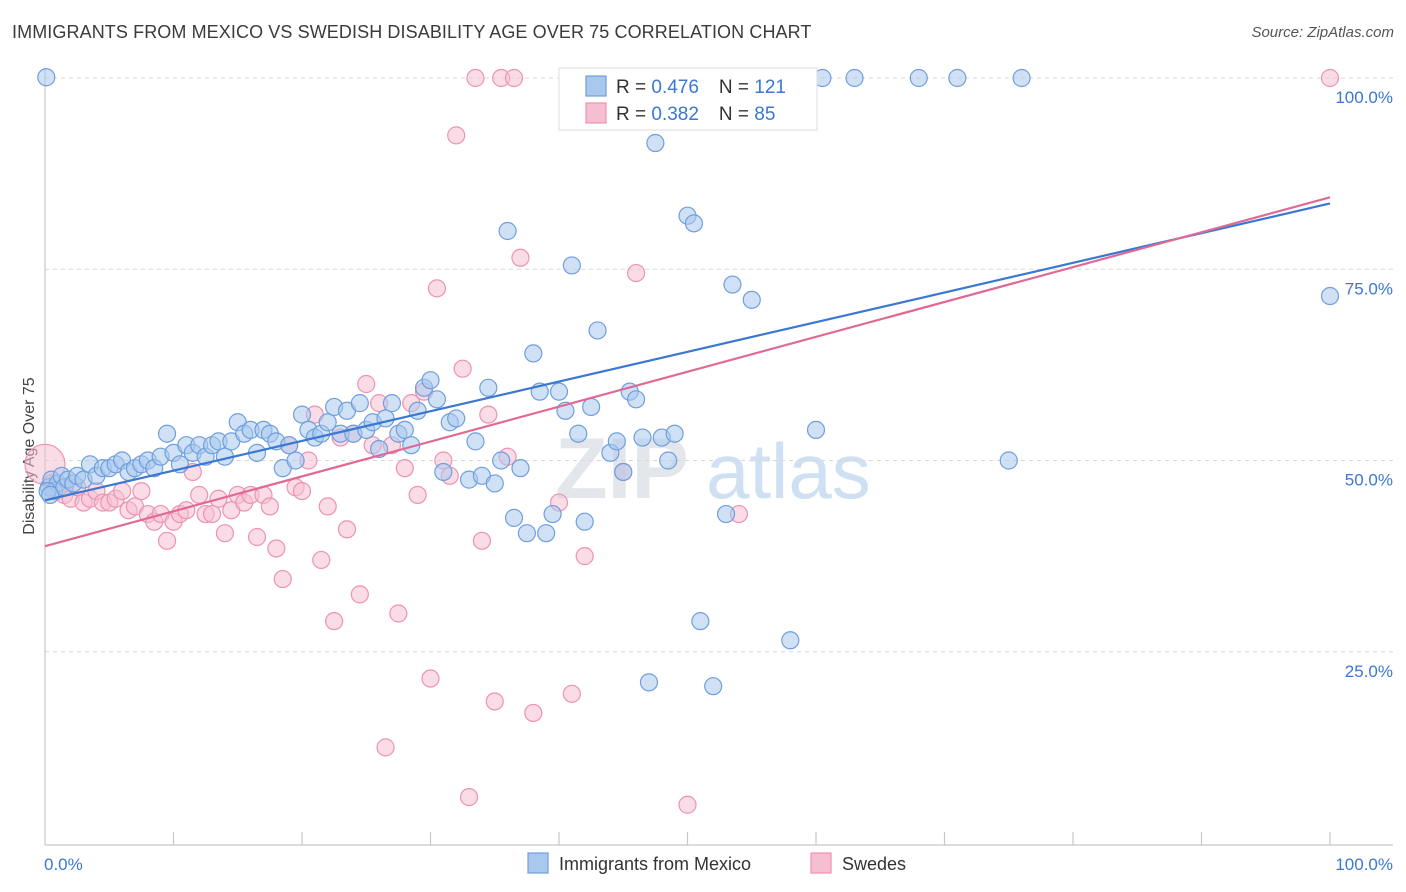 This screenshot has height=892, width=1406. Describe the element at coordinates (538, 863) in the screenshot. I see `legend-bottom-swatch-blue` at that location.